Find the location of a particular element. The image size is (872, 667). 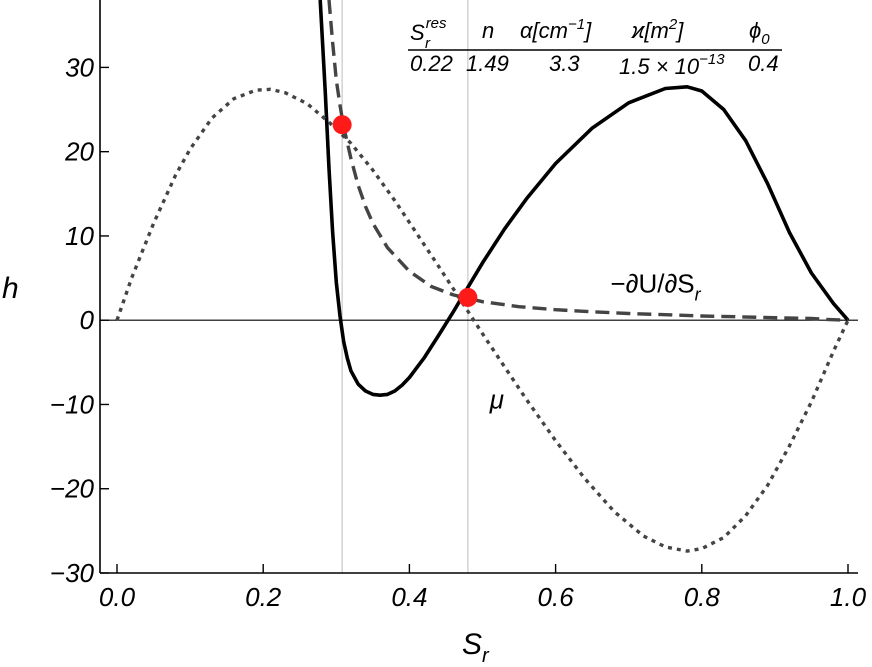

y-tick-label-4: 10 is located at coordinates (79, 236).